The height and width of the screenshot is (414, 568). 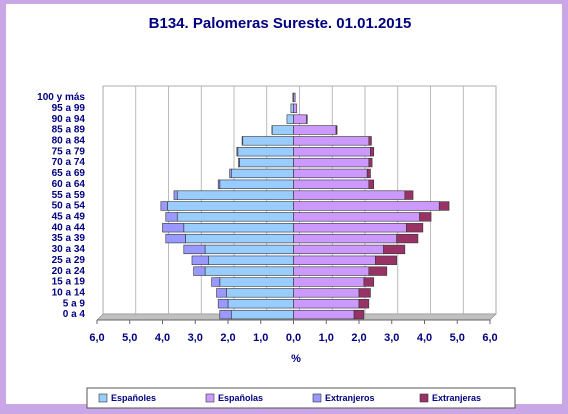 I want to click on legend-label: Extranjeros, so click(x=350, y=398).